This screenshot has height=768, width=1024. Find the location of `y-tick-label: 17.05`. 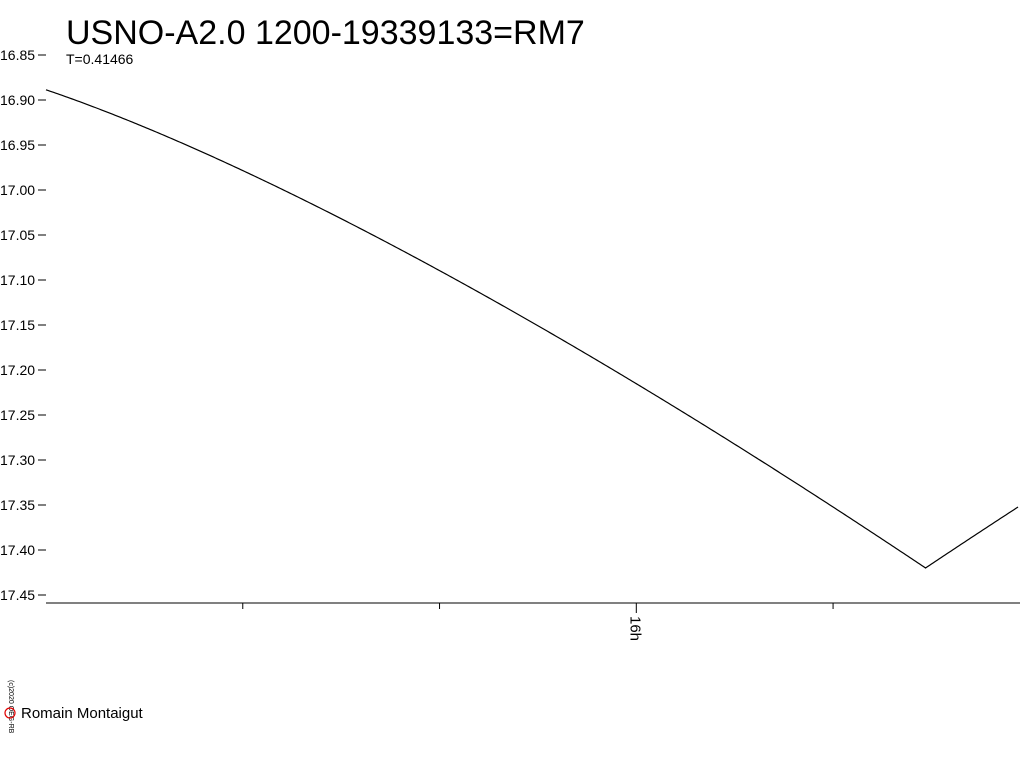

y-tick-label: 17.05 is located at coordinates (17, 235).